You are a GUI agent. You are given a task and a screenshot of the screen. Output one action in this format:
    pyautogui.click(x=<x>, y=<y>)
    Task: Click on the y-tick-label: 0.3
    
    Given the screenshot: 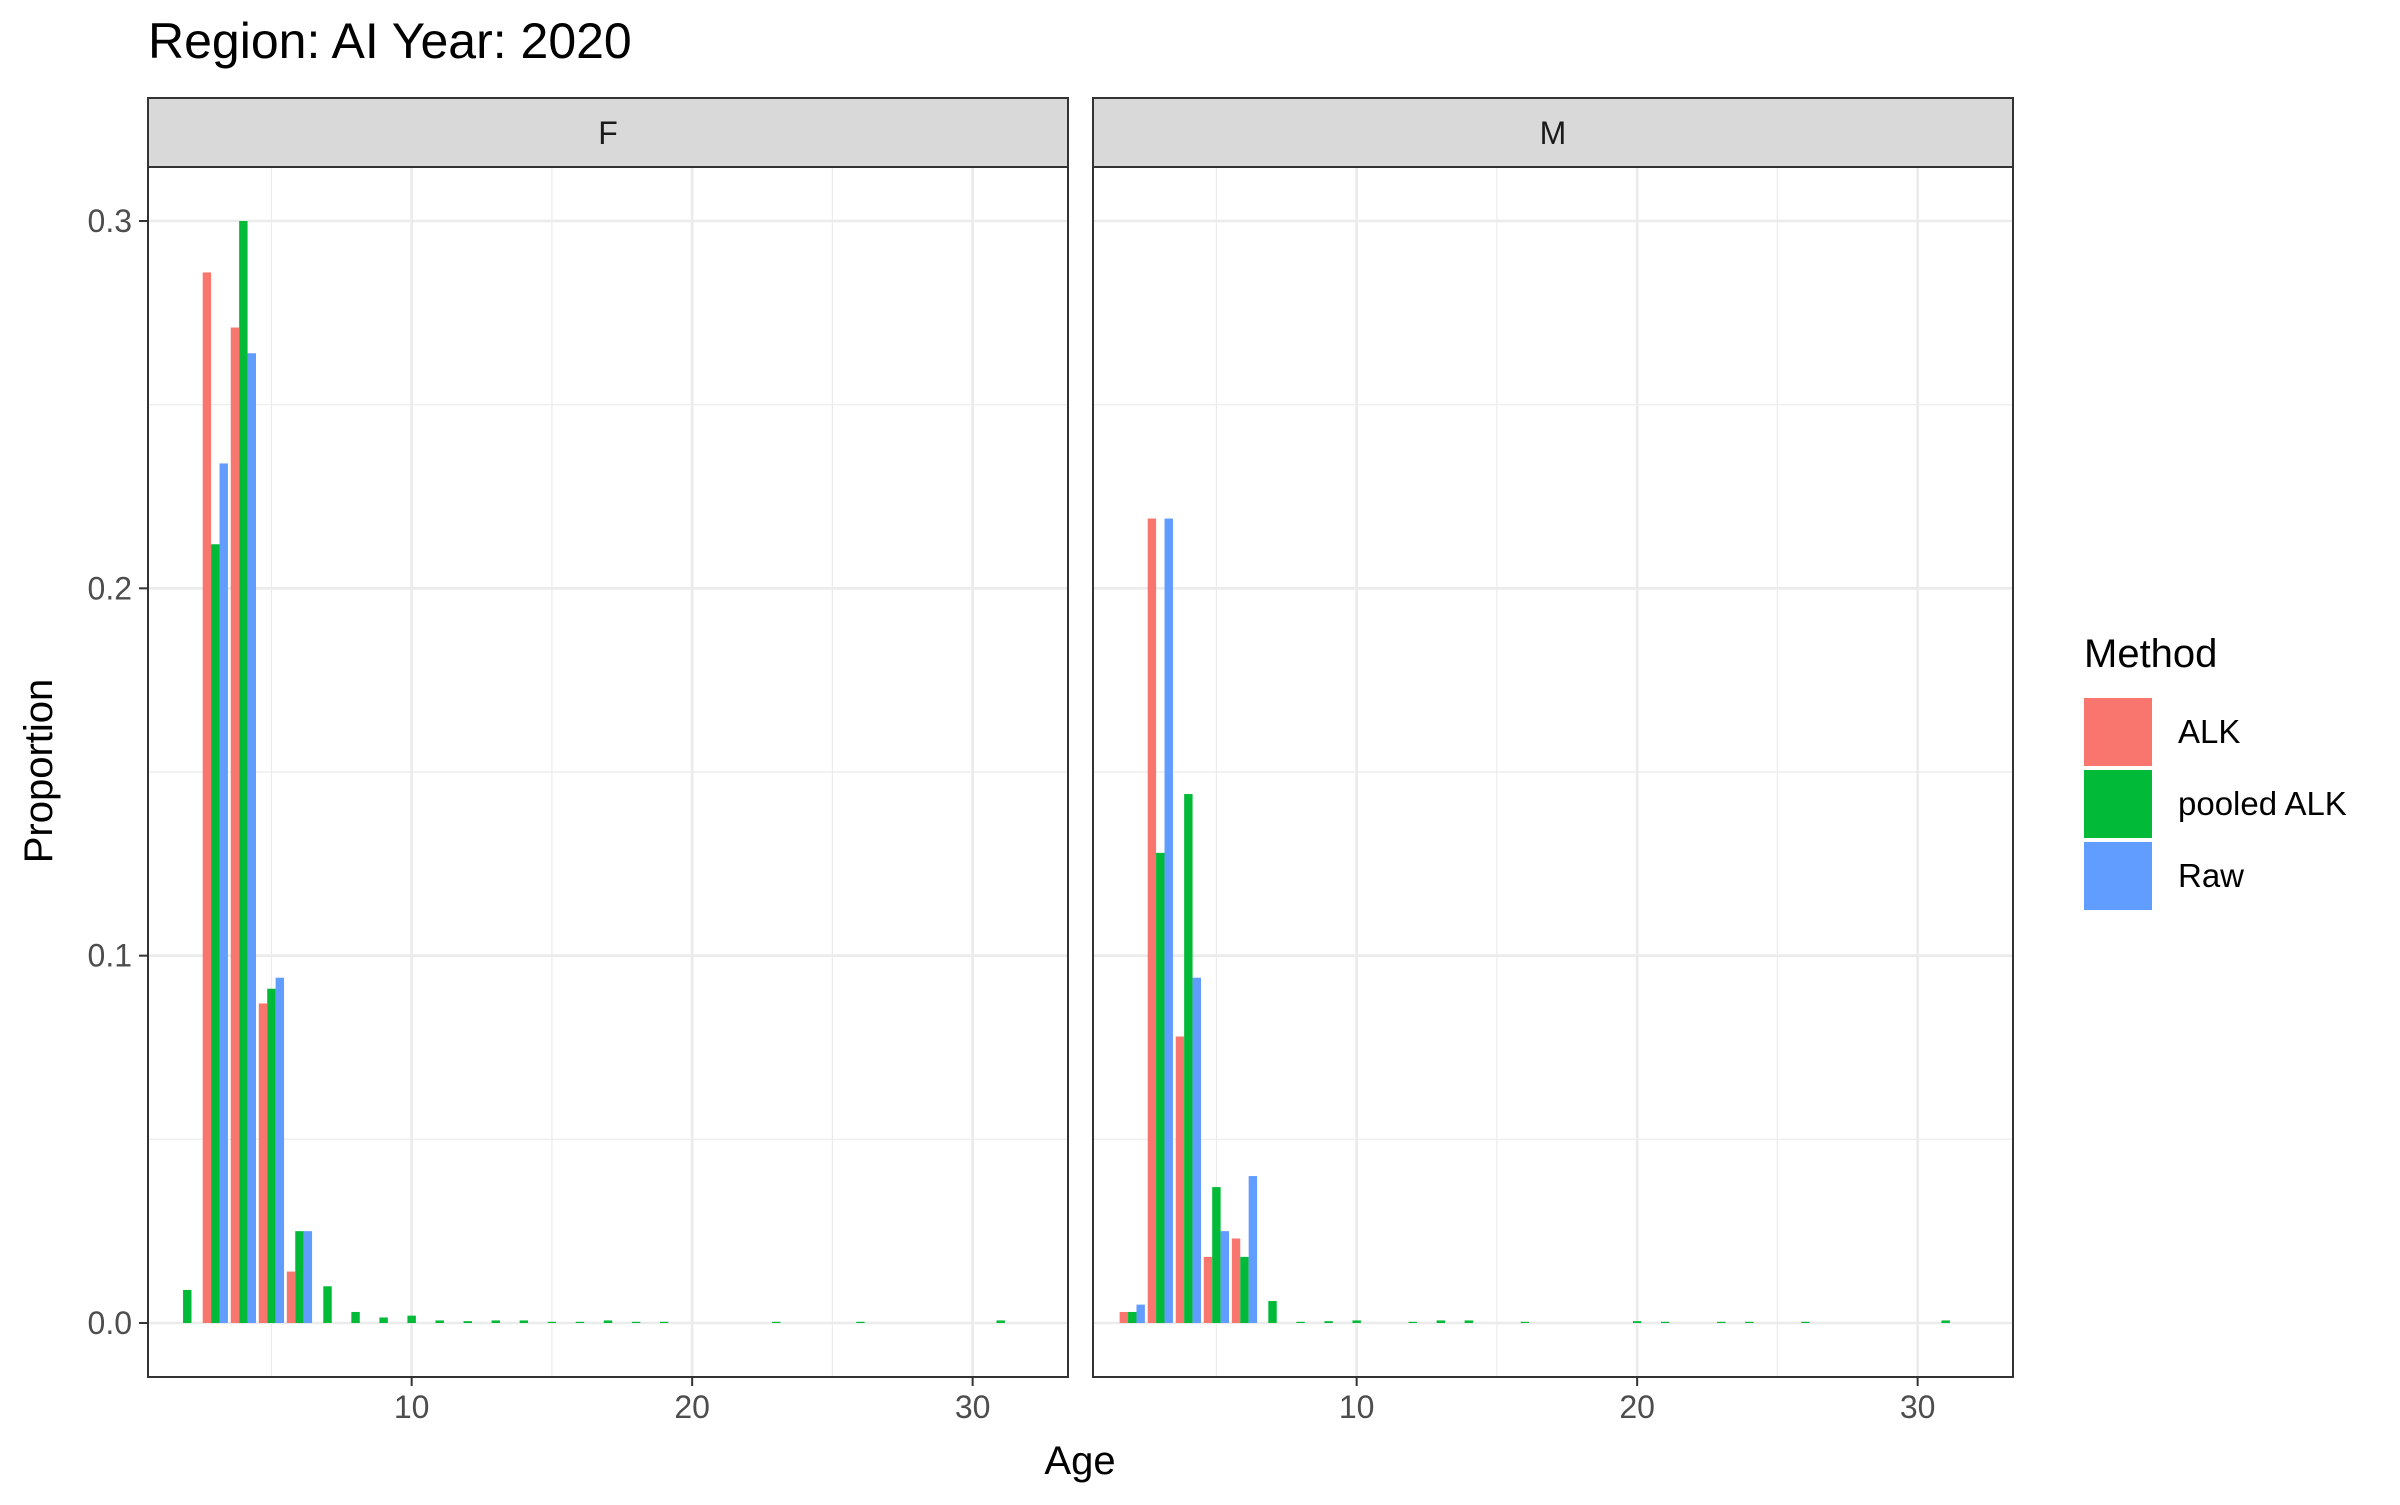 What is the action you would take?
    pyautogui.click(x=110, y=221)
    